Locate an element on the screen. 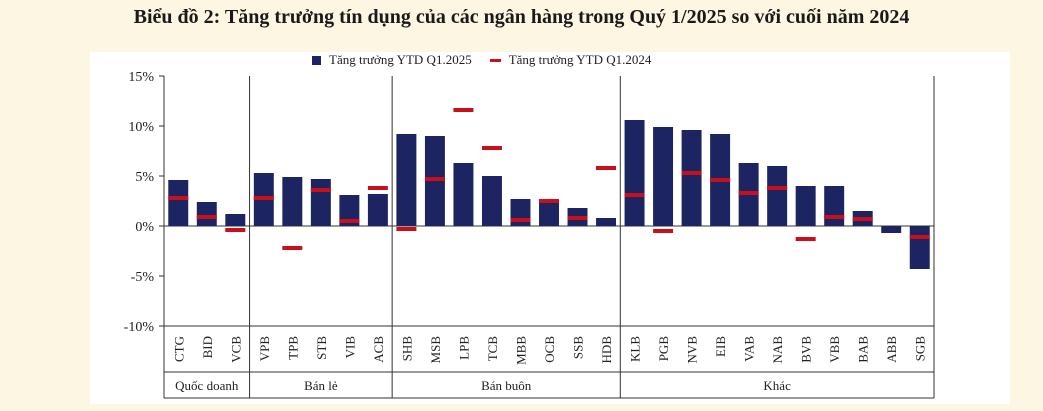 This screenshot has height=411, width=1043. marker-bvb is located at coordinates (805, 239).